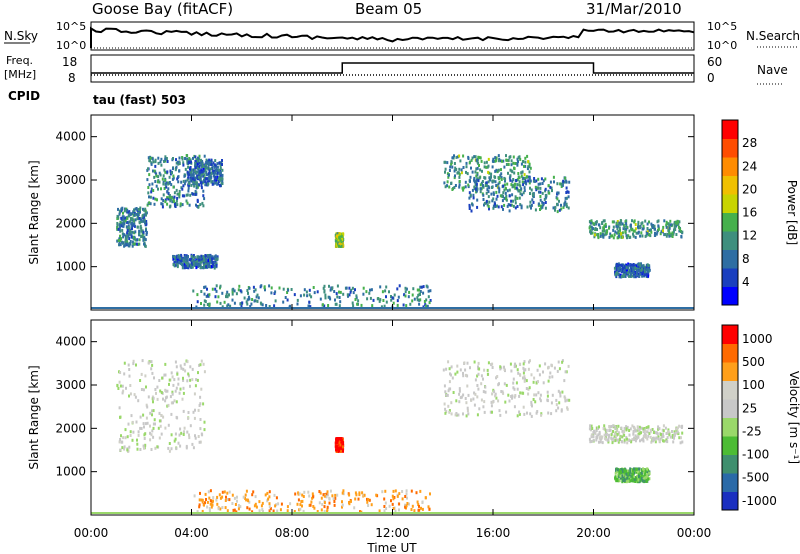 Image resolution: width=800 pixels, height=554 pixels. Describe the element at coordinates (749, 213) in the screenshot. I see `colorbar-tick-label: 16` at that location.